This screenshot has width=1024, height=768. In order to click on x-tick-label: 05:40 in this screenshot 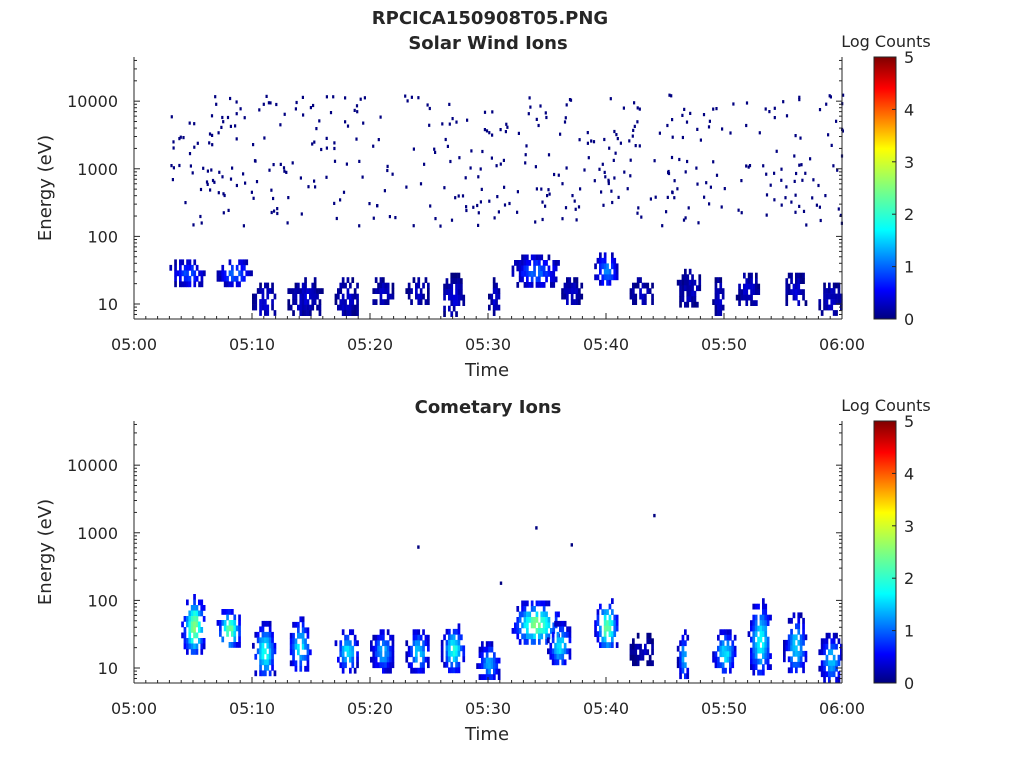, I will do `click(606, 708)`.